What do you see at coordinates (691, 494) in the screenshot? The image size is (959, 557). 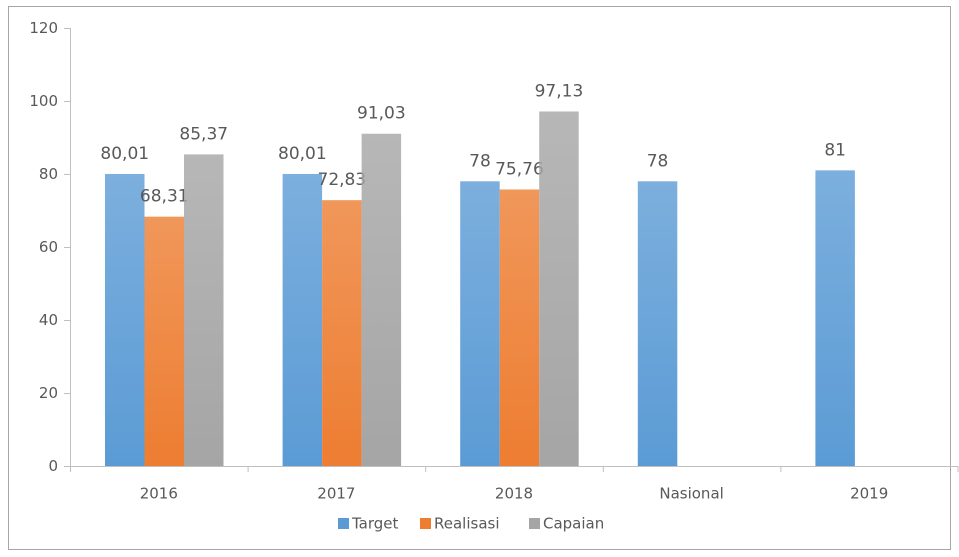 I see `x-tick-label: Nasional` at bounding box center [691, 494].